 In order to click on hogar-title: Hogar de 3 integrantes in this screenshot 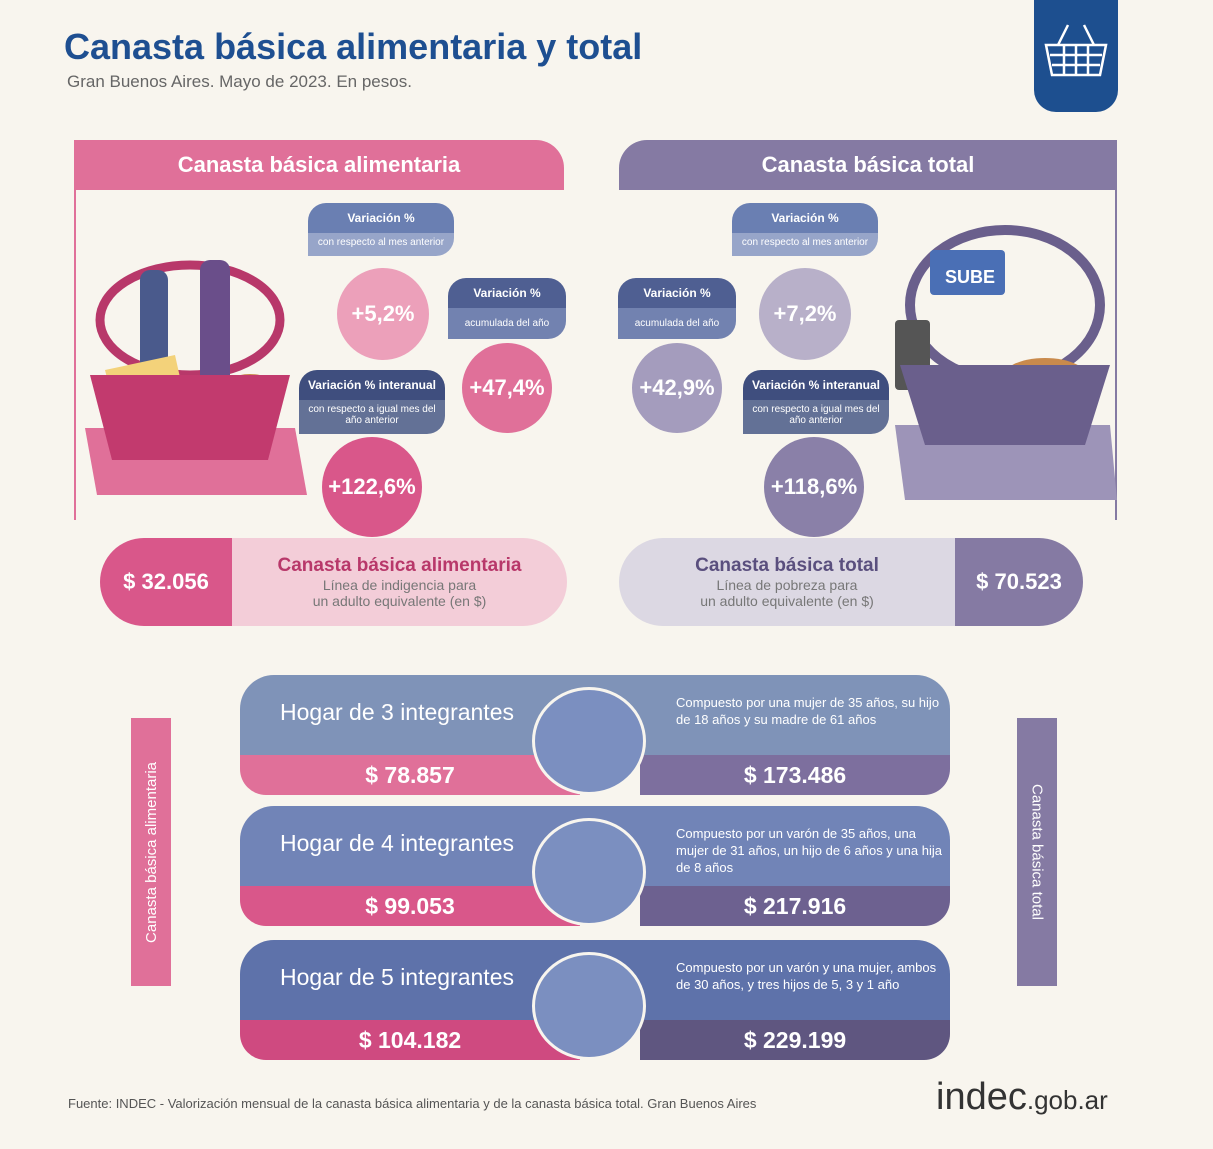, I will do `click(397, 712)`.